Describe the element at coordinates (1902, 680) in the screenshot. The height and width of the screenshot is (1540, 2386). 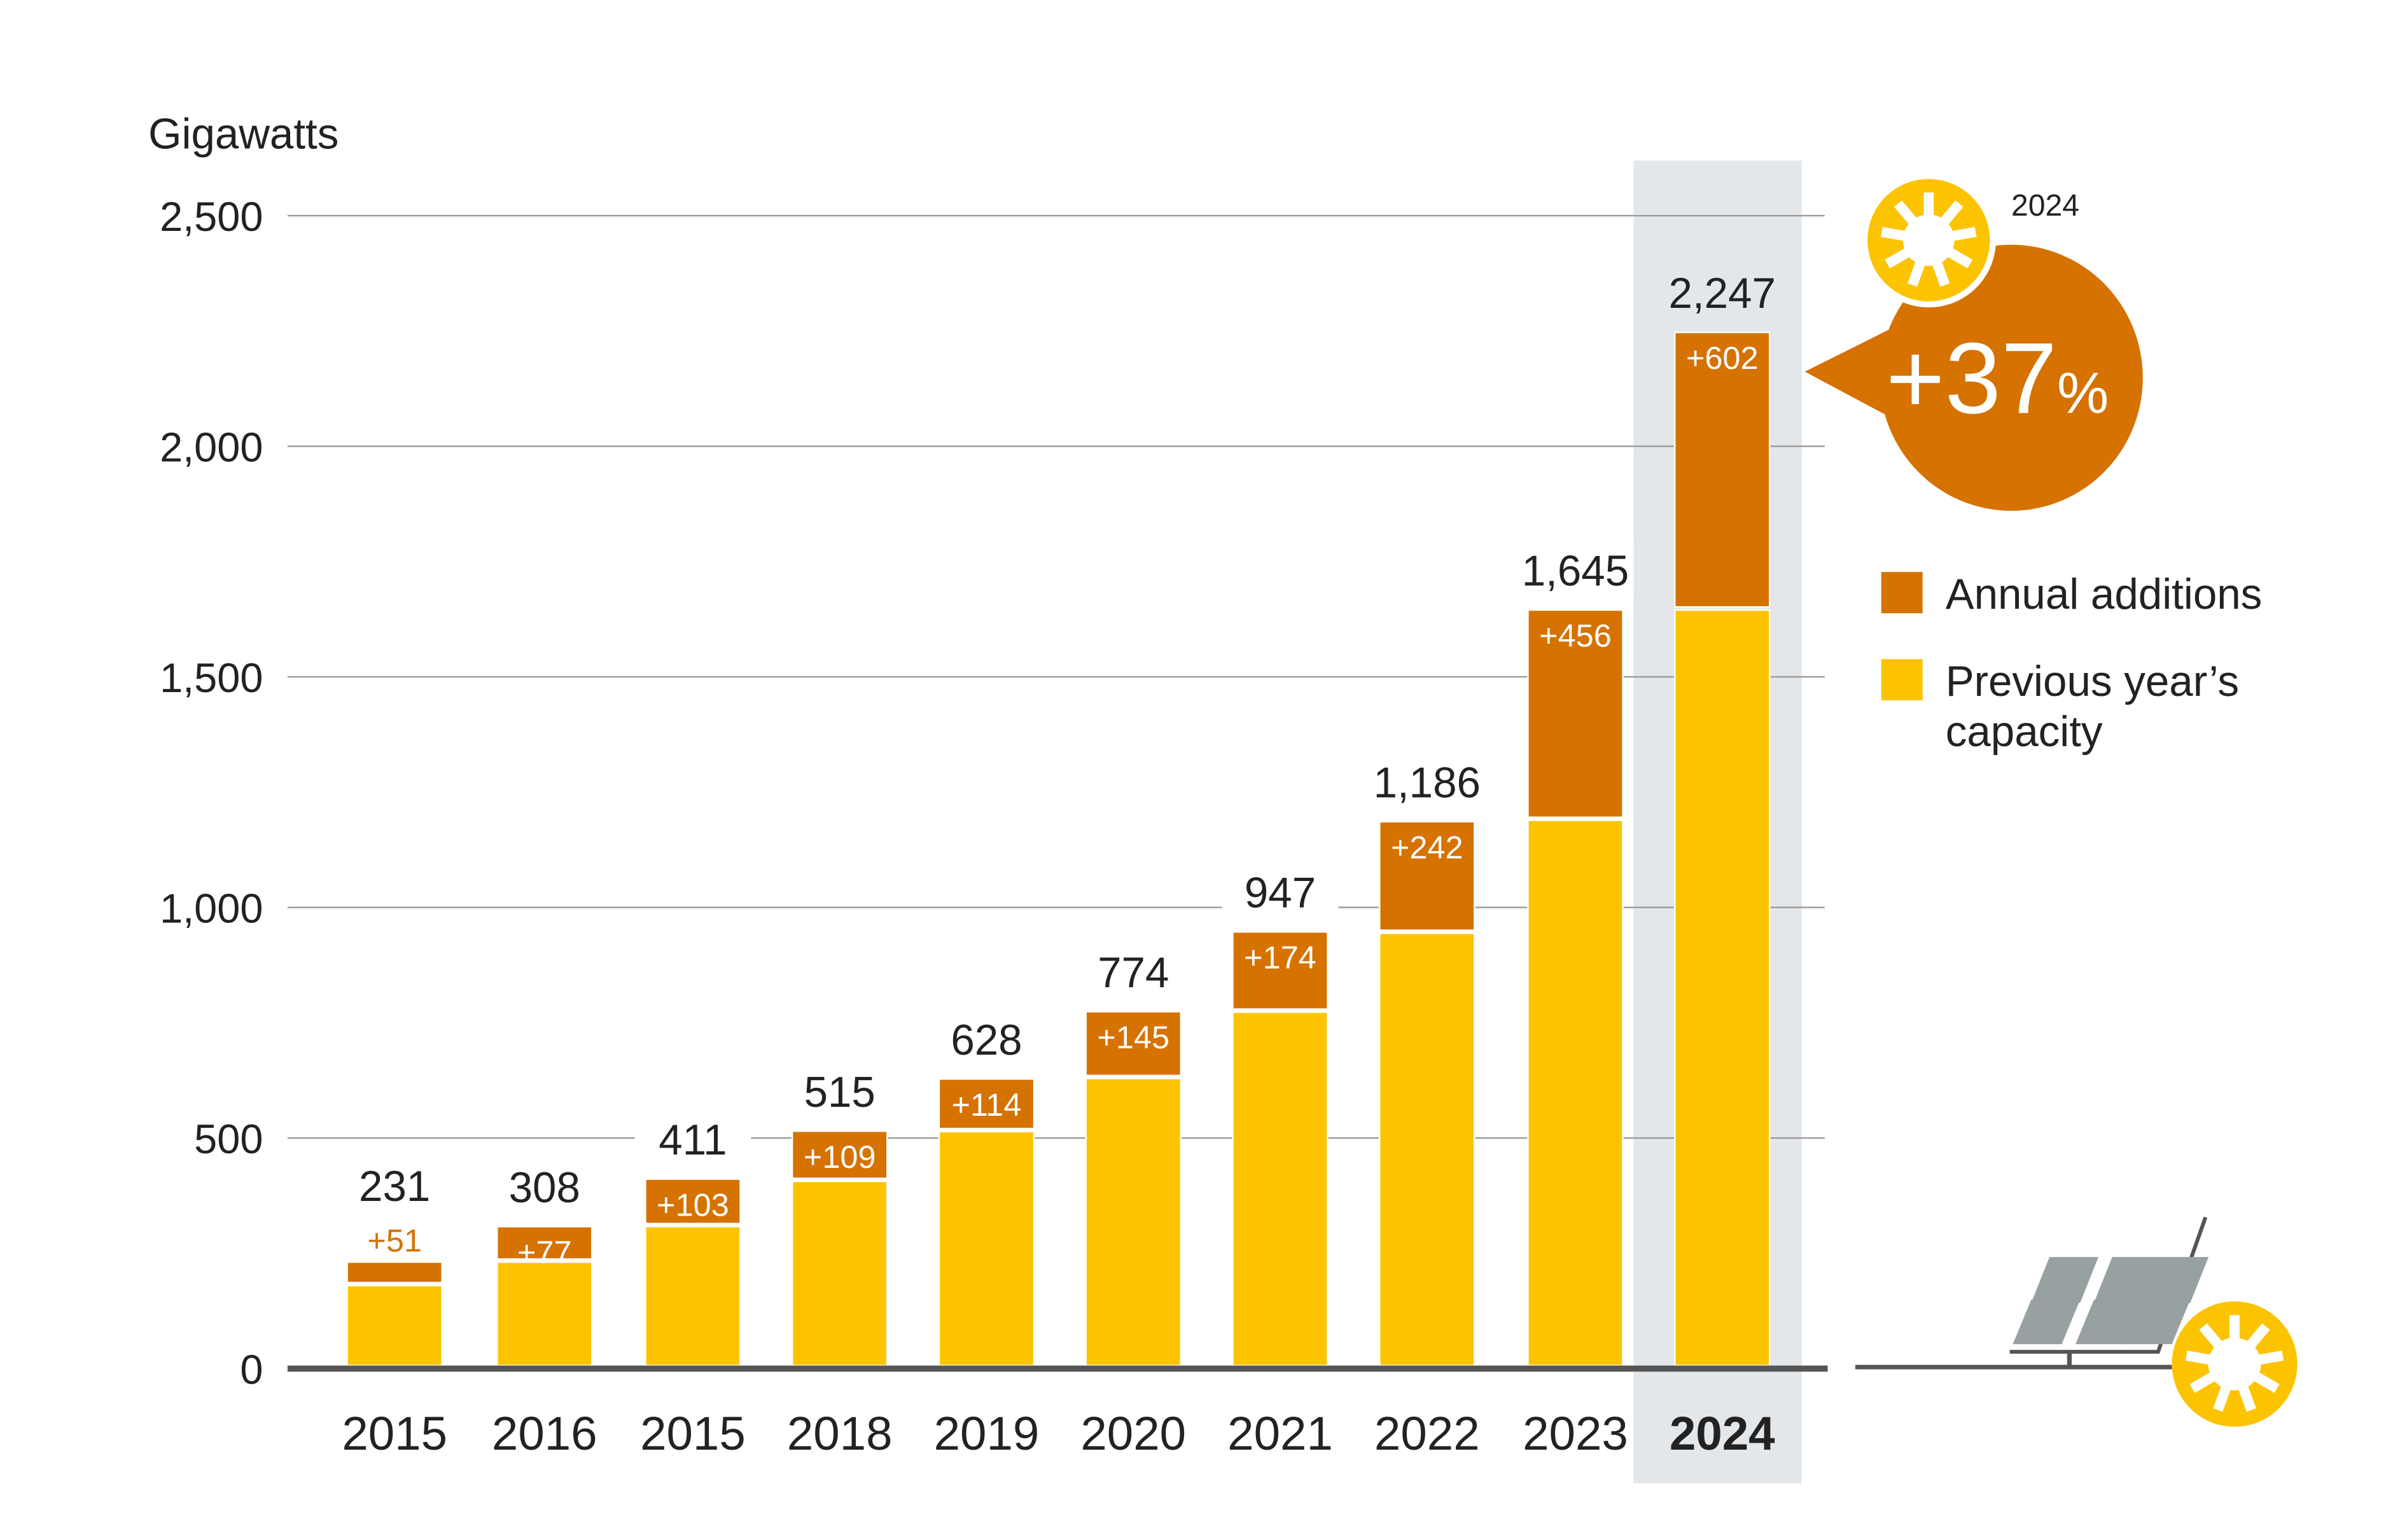
I see `legend-swatch-previous-capacity` at that location.